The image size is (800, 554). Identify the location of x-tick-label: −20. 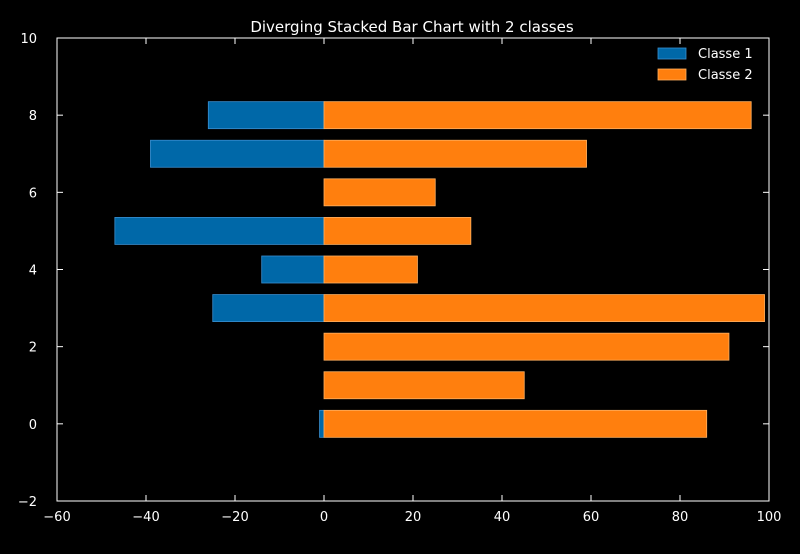
(234, 517).